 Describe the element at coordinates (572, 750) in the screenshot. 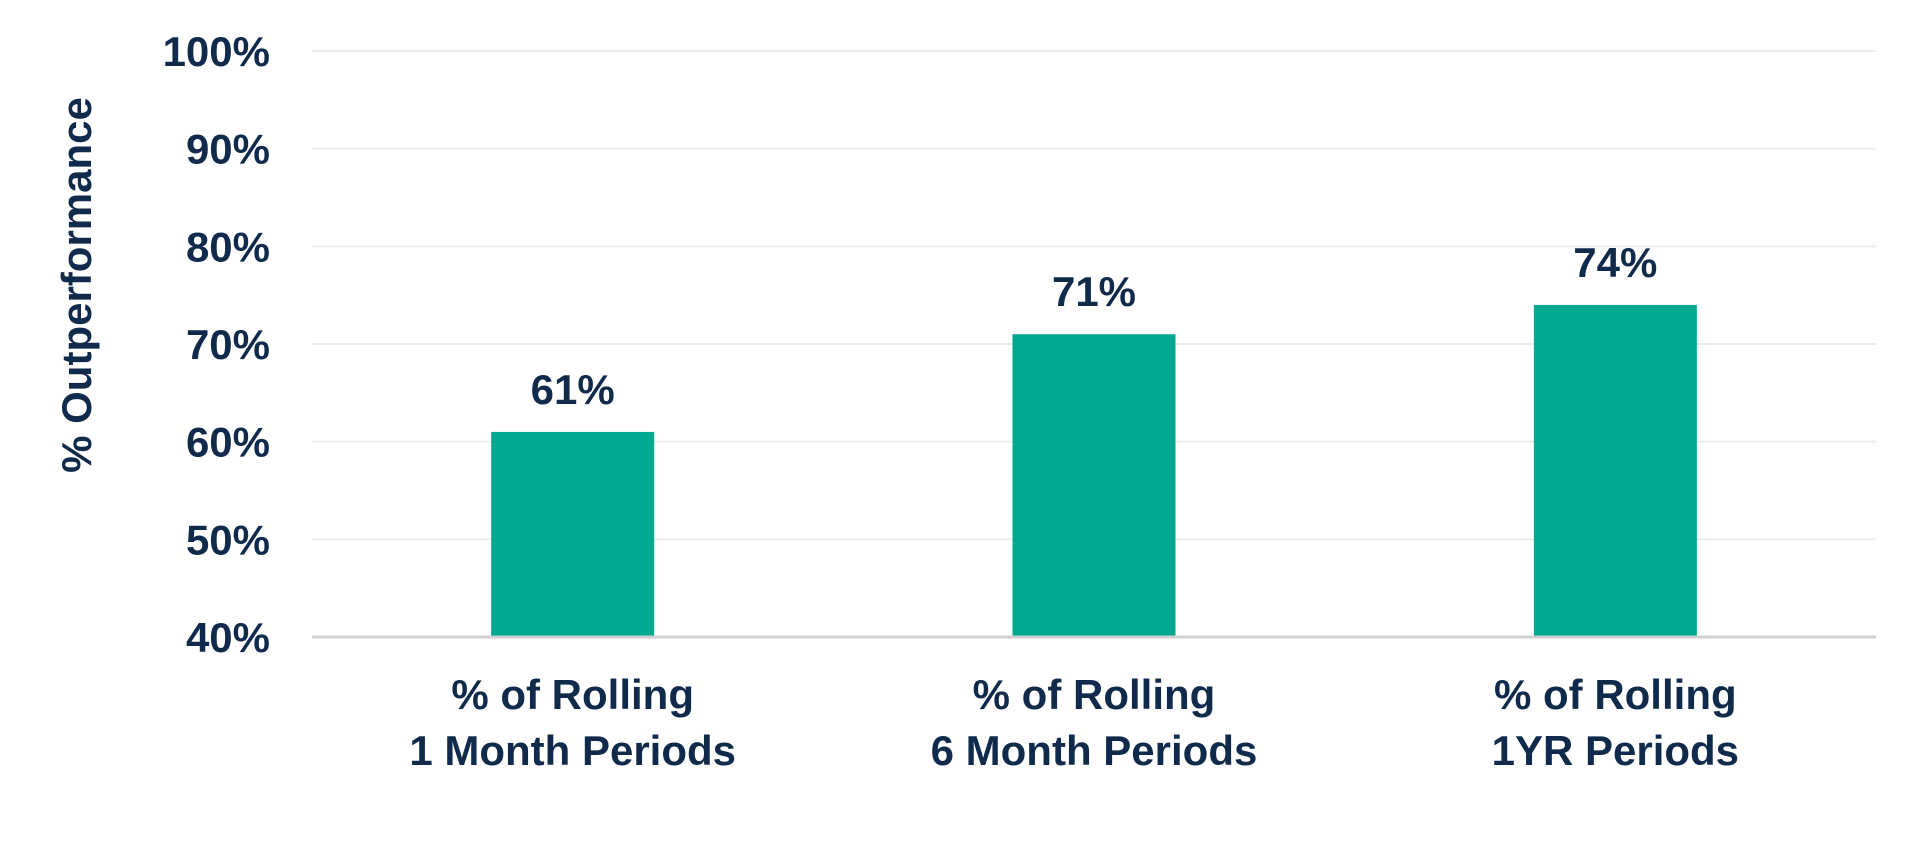

I see `x-category-label: 1 Month Periods` at that location.